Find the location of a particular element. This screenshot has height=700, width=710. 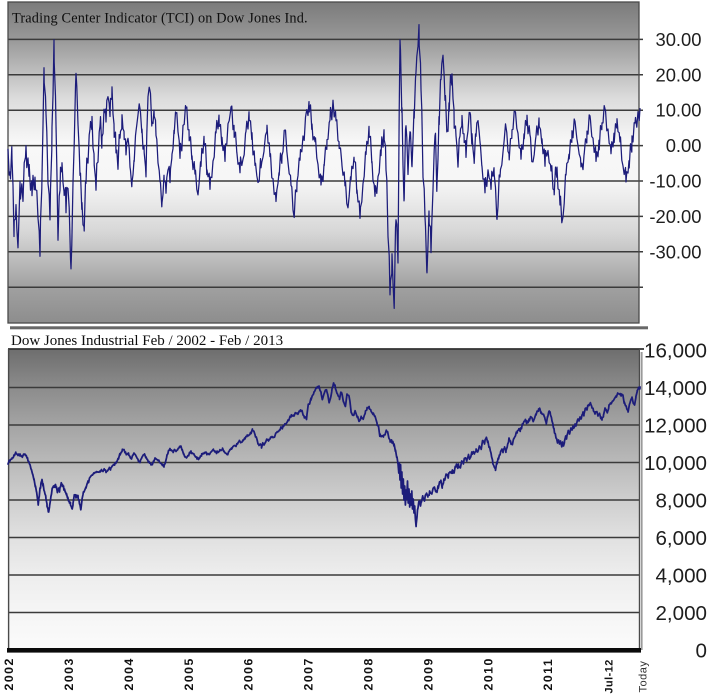

svg-text: 30.00 is located at coordinates (678, 39).